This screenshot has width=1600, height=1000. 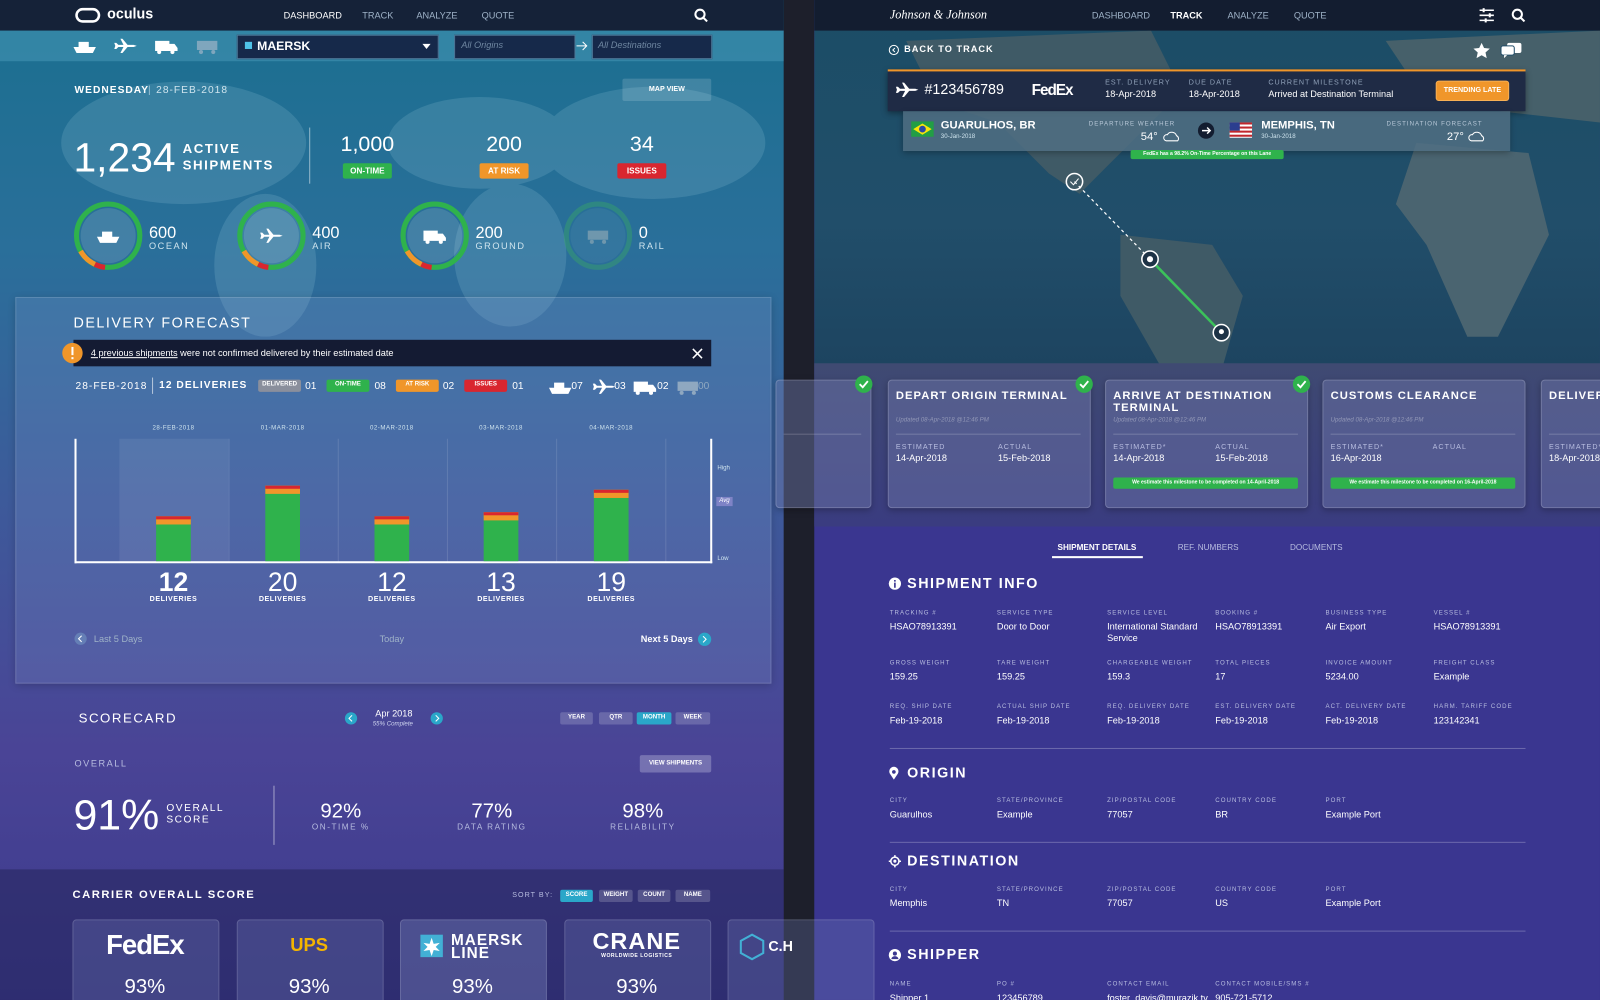 I want to click on view-shipments-button-bg, so click(x=675, y=764).